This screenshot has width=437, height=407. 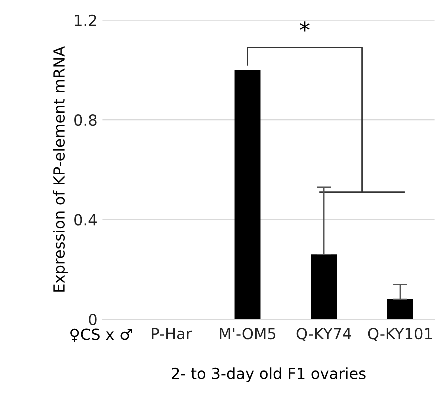 What do you see at coordinates (101, 335) in the screenshot?
I see `text: ♀CS x ♂` at bounding box center [101, 335].